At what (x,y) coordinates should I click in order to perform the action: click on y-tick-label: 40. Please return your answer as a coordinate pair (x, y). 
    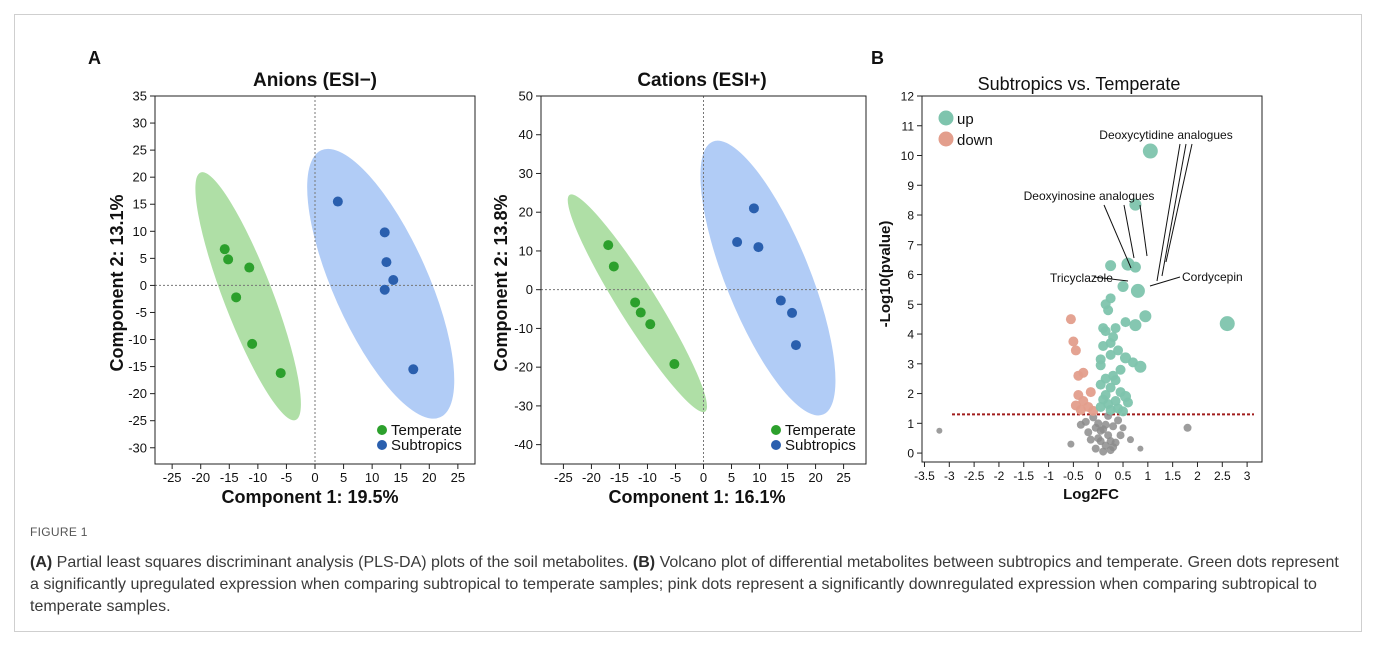
    Looking at the image, I should click on (526, 134).